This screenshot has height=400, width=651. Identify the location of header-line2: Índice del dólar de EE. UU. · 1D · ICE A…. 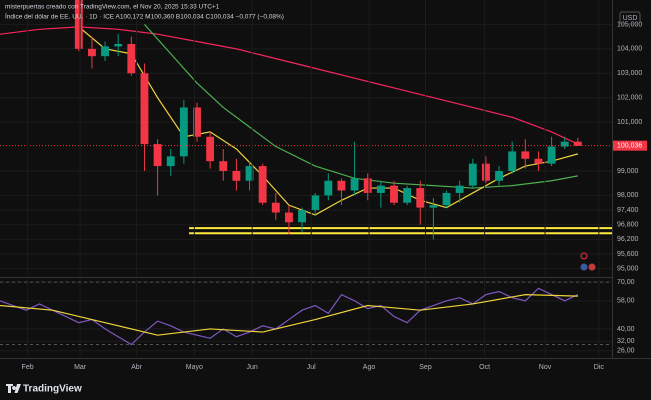
(144, 16).